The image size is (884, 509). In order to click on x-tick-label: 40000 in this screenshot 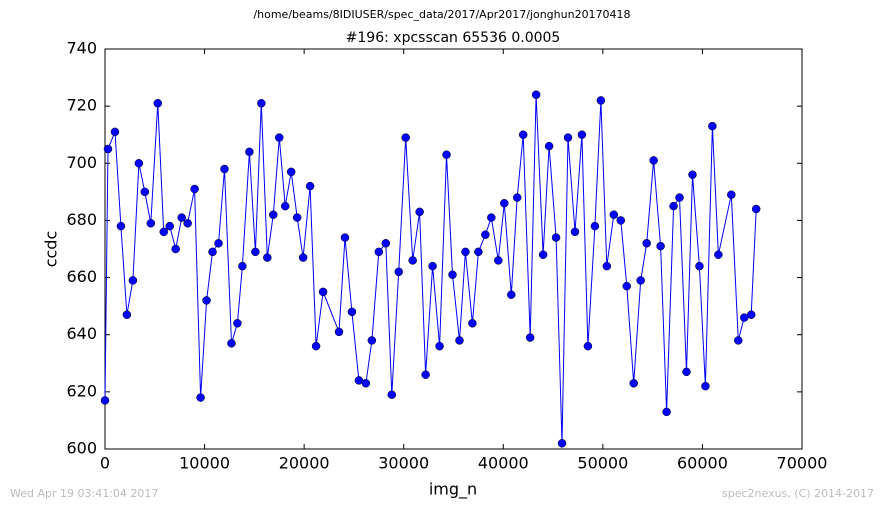, I will do `click(503, 463)`.